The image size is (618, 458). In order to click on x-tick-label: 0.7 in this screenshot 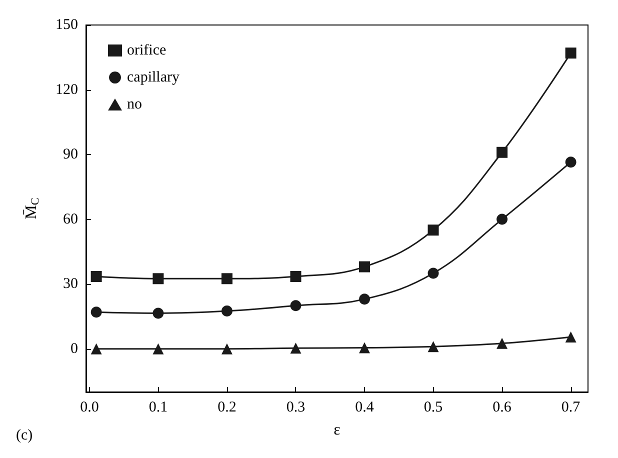, I will do `click(571, 408)`.